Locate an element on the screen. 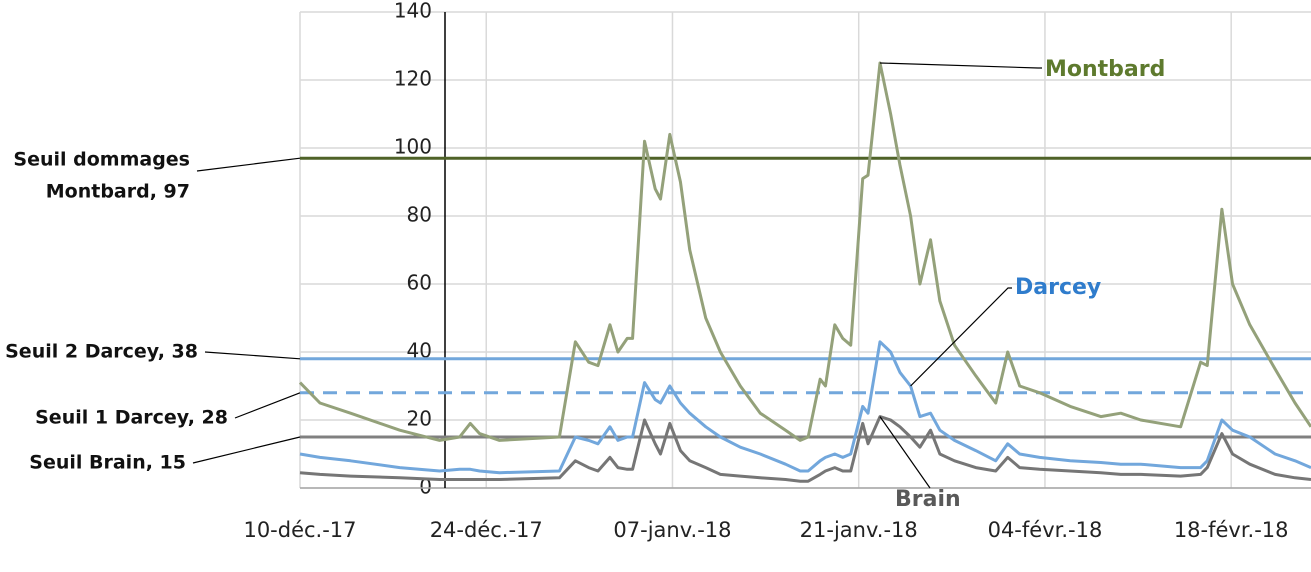 The height and width of the screenshot is (572, 1311). x-tick-label: 21-janv.-18 is located at coordinates (859, 530).